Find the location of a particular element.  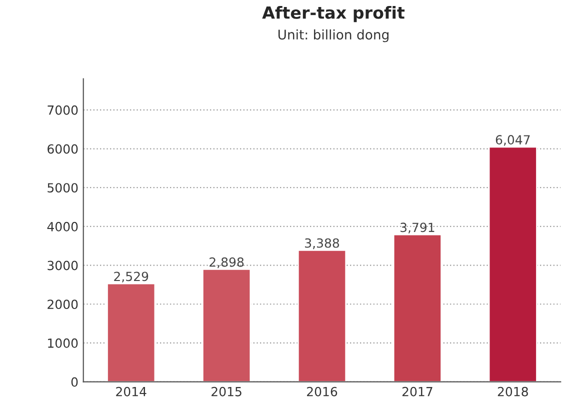

data-label: 2,898 is located at coordinates (227, 262).